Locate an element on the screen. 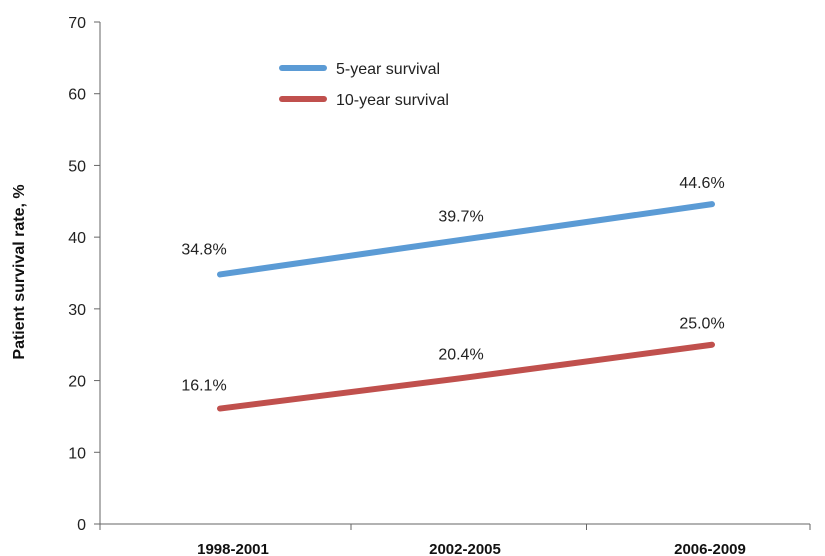 This screenshot has width=825, height=556. x-tick-label: 2002-2005 is located at coordinates (465, 548).